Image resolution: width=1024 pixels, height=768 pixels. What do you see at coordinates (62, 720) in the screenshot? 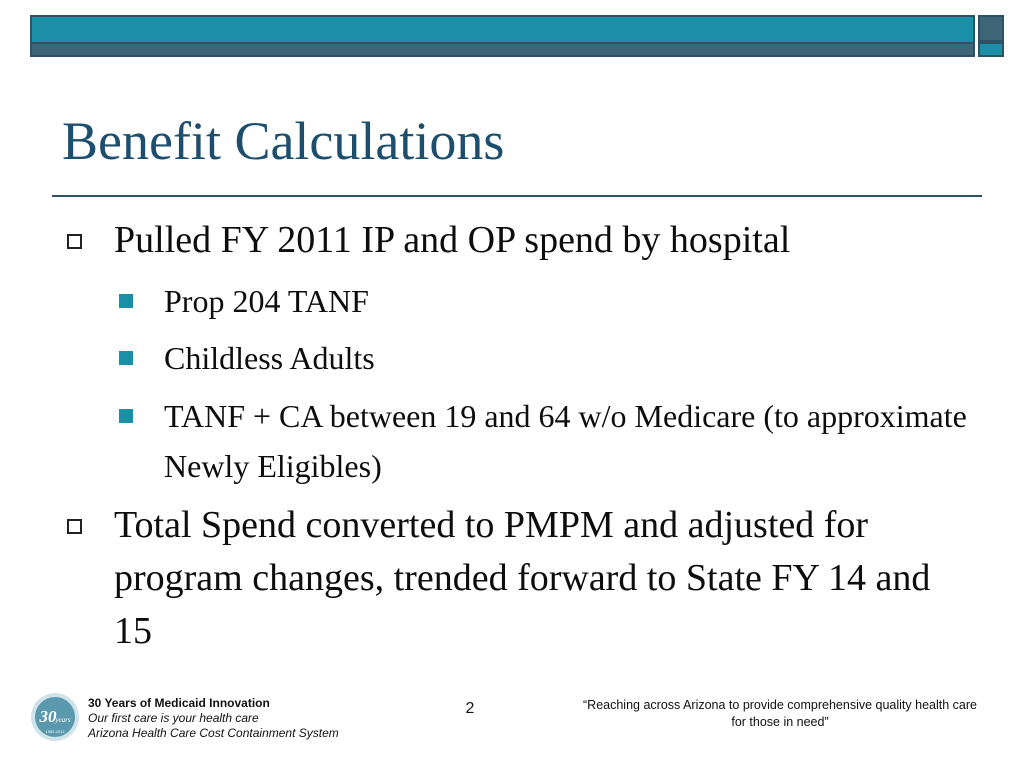
I see `logo-years-label: years` at bounding box center [62, 720].